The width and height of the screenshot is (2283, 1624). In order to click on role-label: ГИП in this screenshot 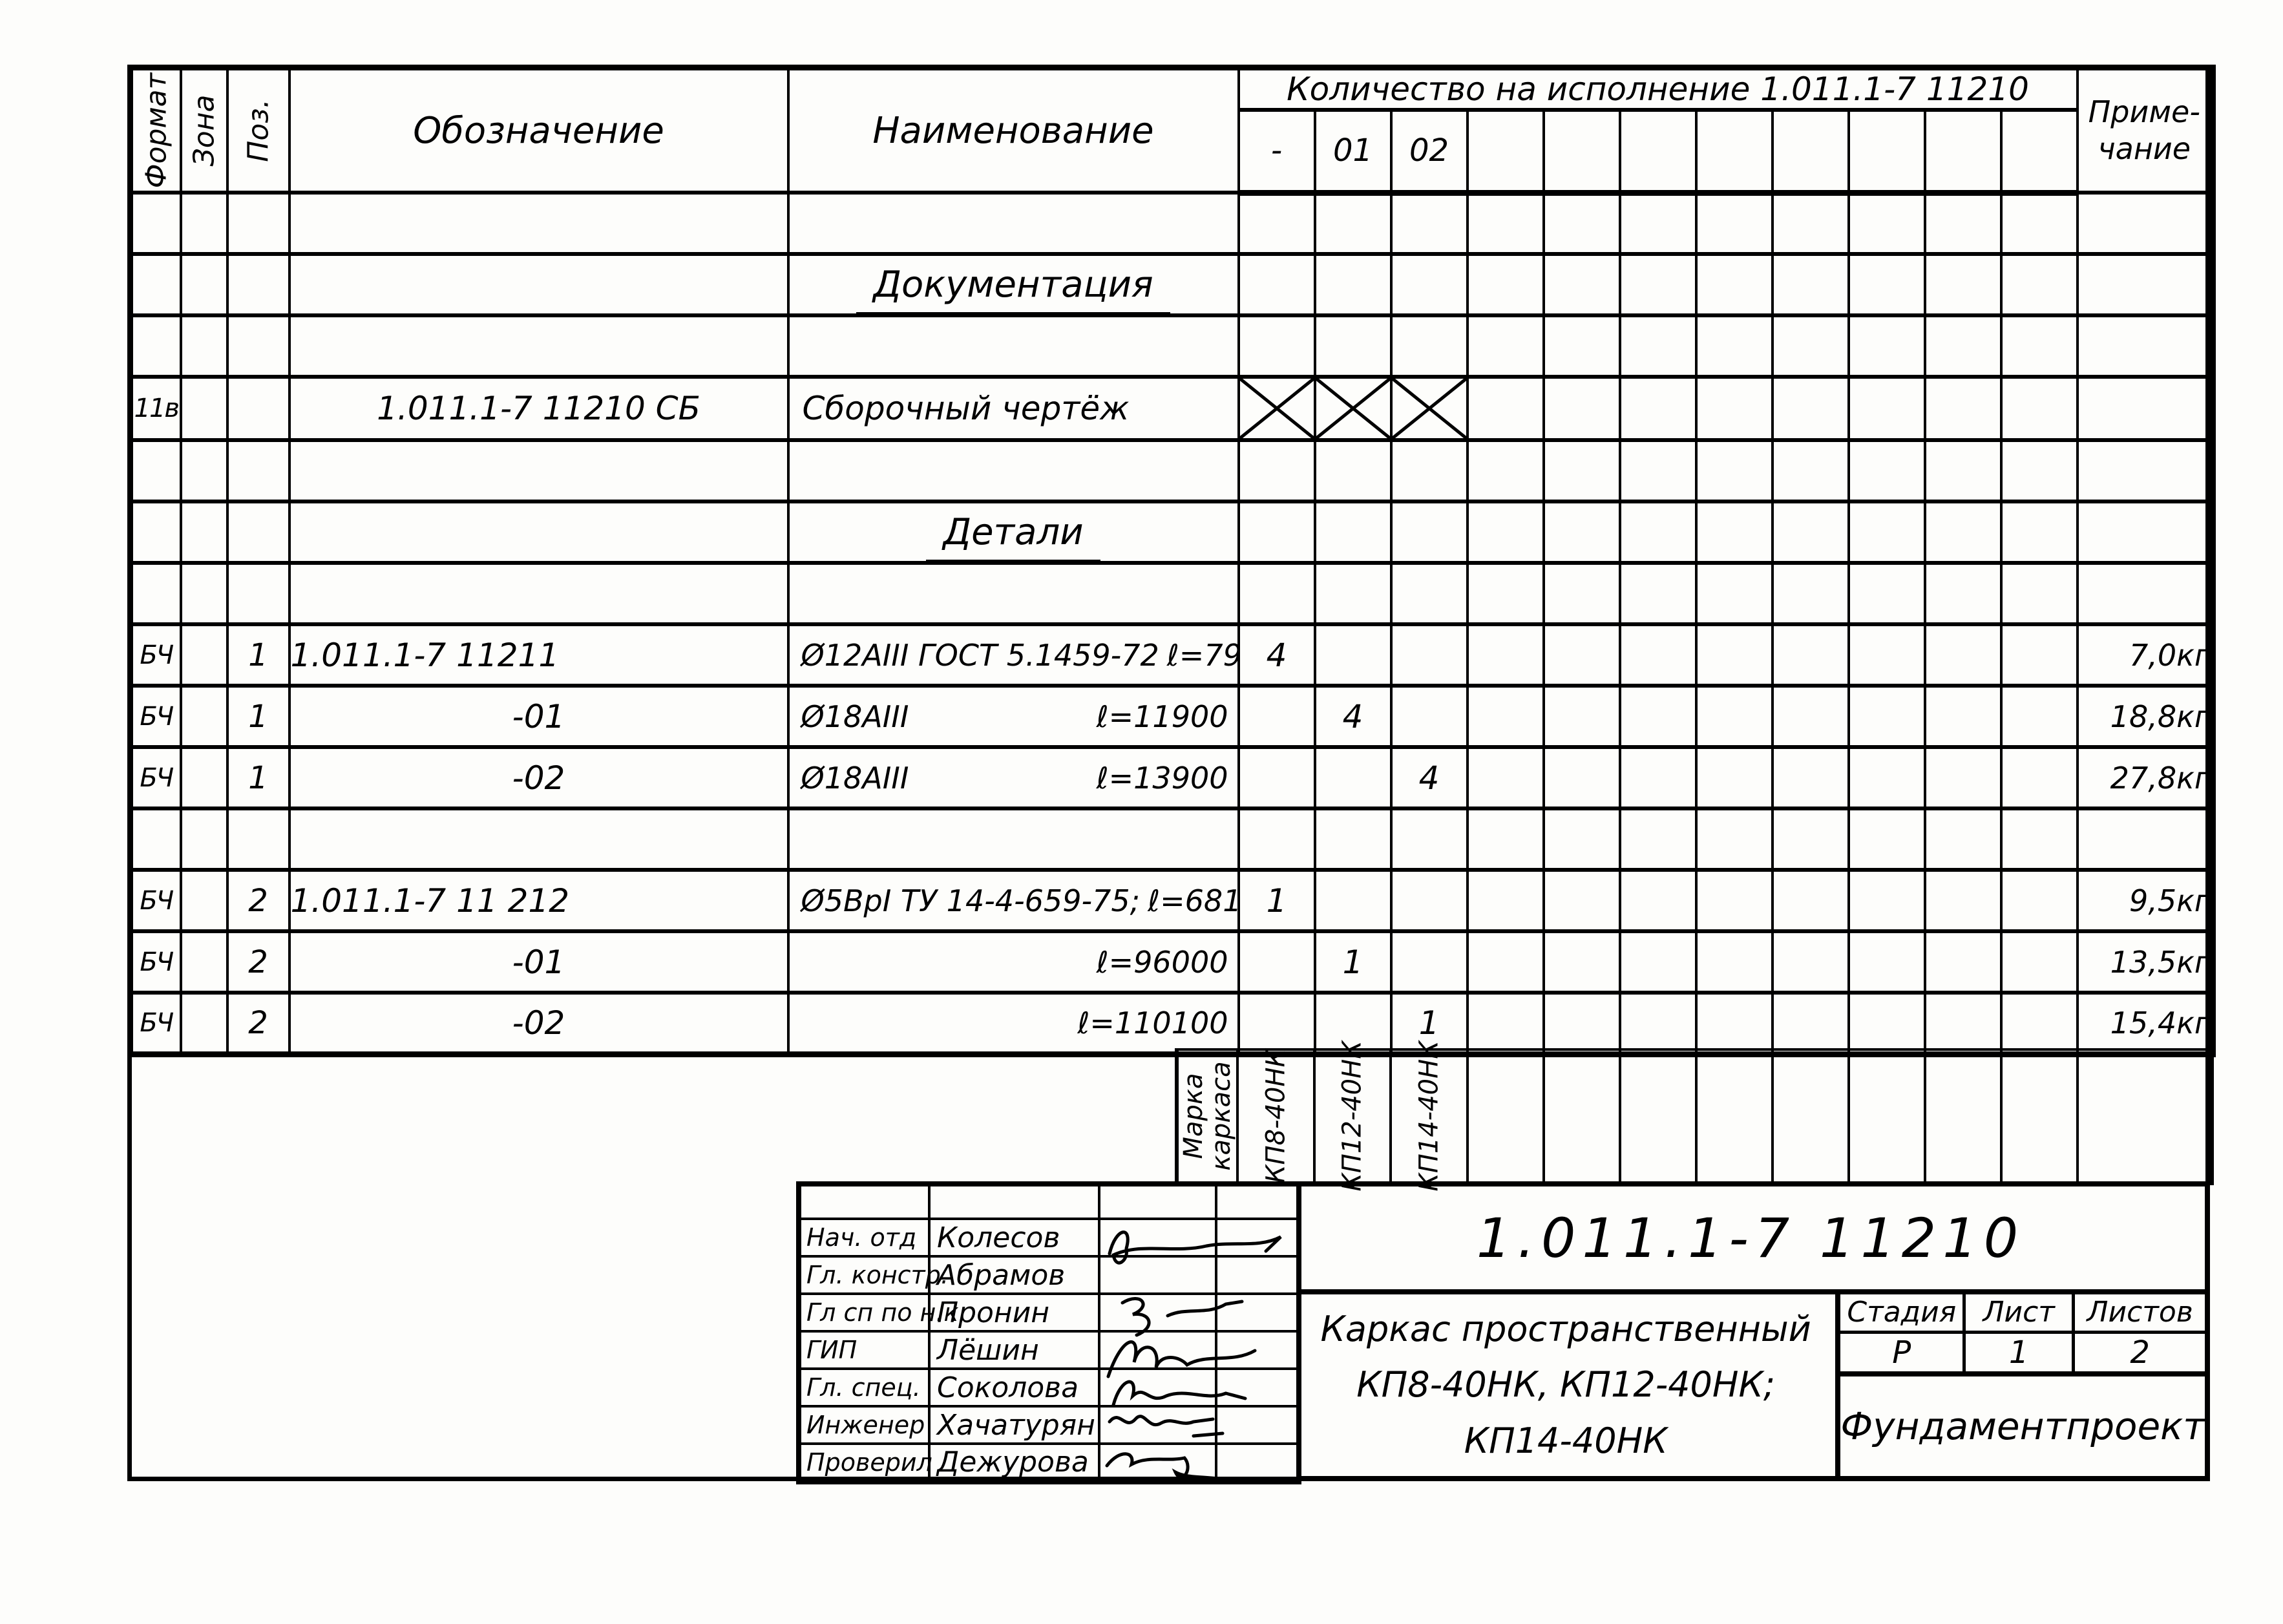, I will do `click(864, 1350)`.